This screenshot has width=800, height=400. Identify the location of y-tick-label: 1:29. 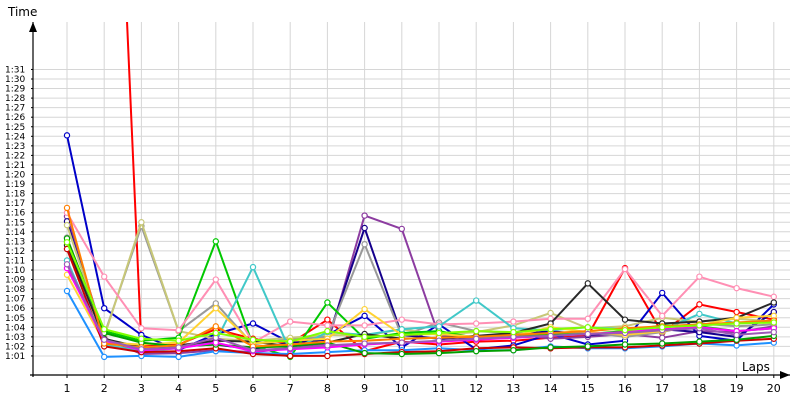
(15, 90).